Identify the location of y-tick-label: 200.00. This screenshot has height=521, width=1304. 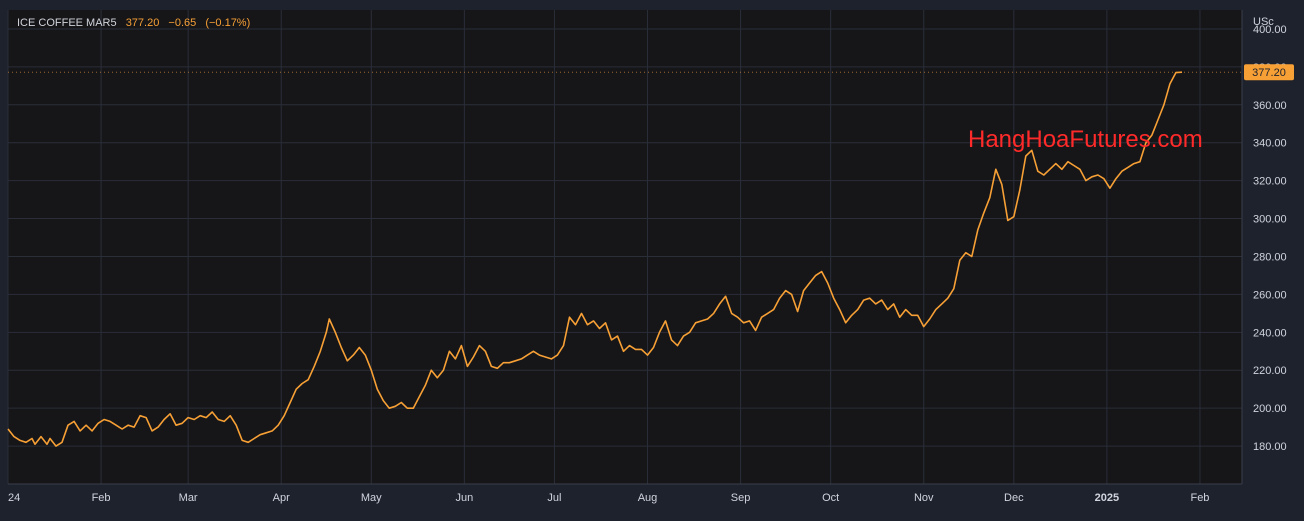
(1270, 409).